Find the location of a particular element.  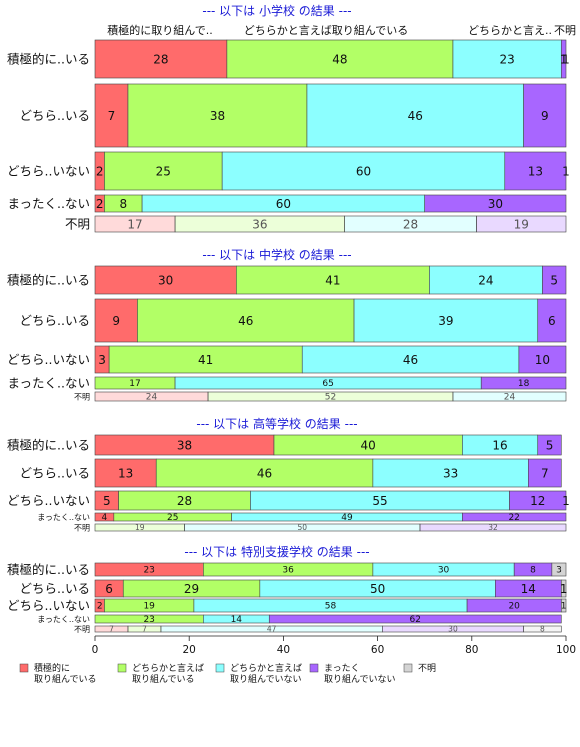

data-label: 23 is located at coordinates (148, 571).